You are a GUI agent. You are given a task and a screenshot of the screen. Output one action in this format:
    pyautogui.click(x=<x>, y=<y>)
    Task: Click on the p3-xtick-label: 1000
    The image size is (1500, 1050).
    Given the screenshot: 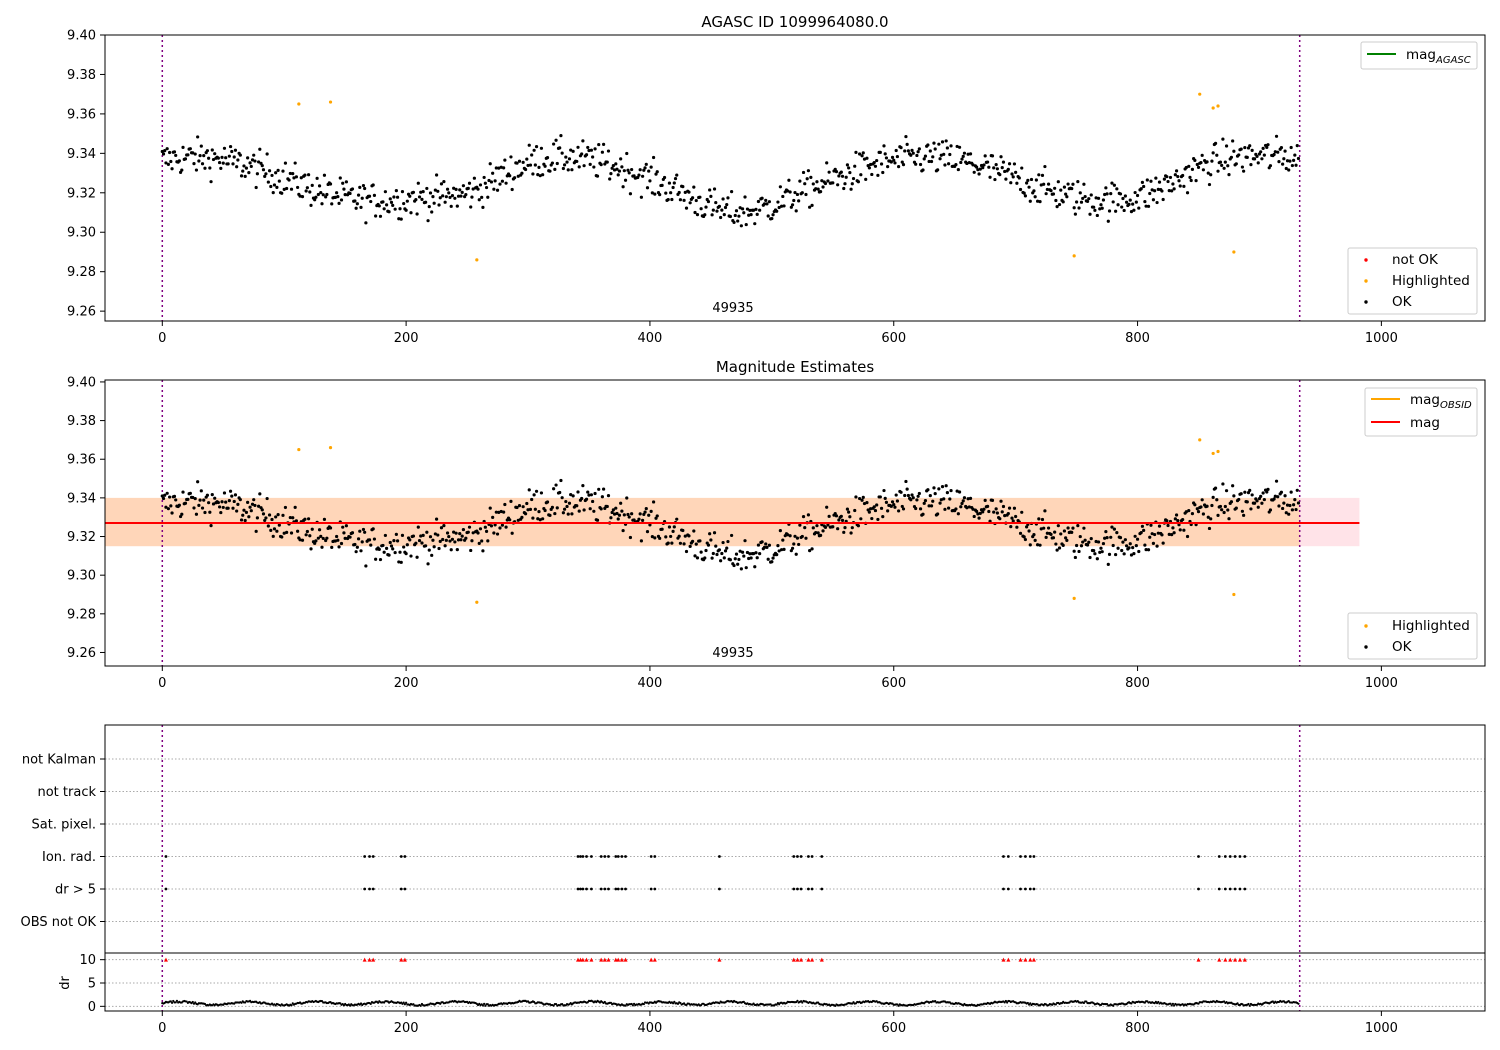 What is the action you would take?
    pyautogui.click(x=1381, y=1028)
    